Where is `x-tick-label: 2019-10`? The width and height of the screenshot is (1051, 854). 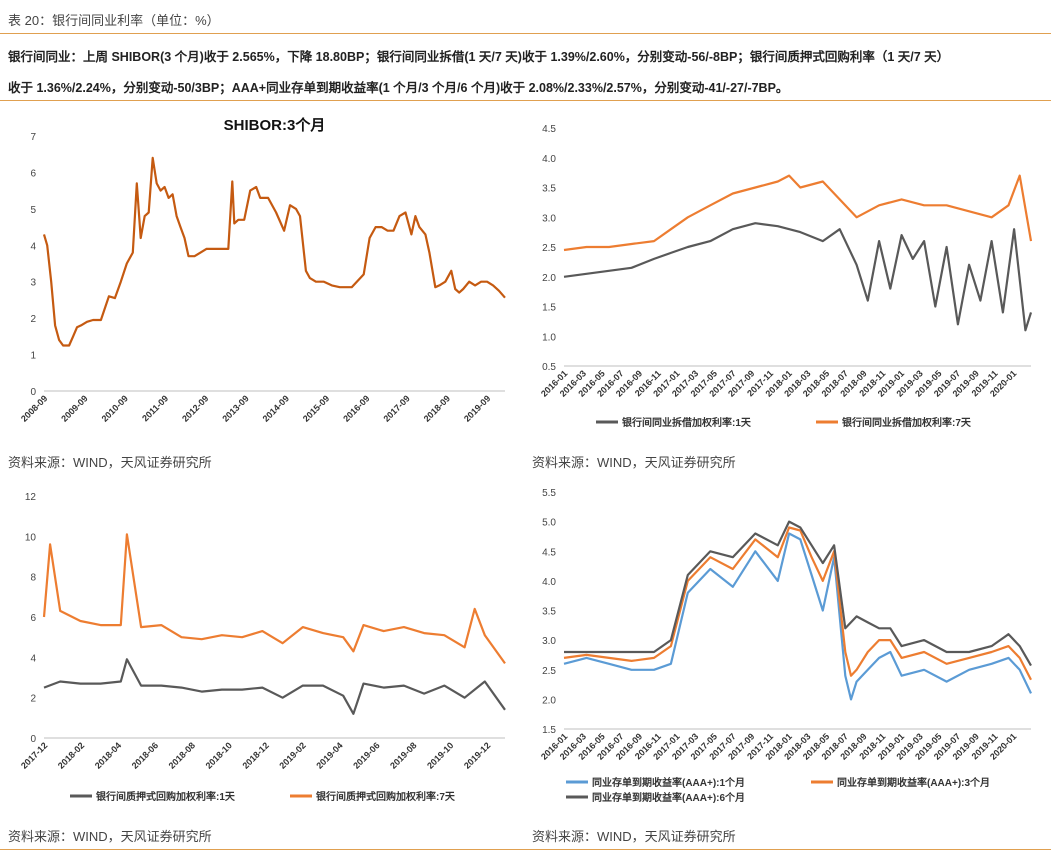 x-tick-label: 2019-10 is located at coordinates (440, 755).